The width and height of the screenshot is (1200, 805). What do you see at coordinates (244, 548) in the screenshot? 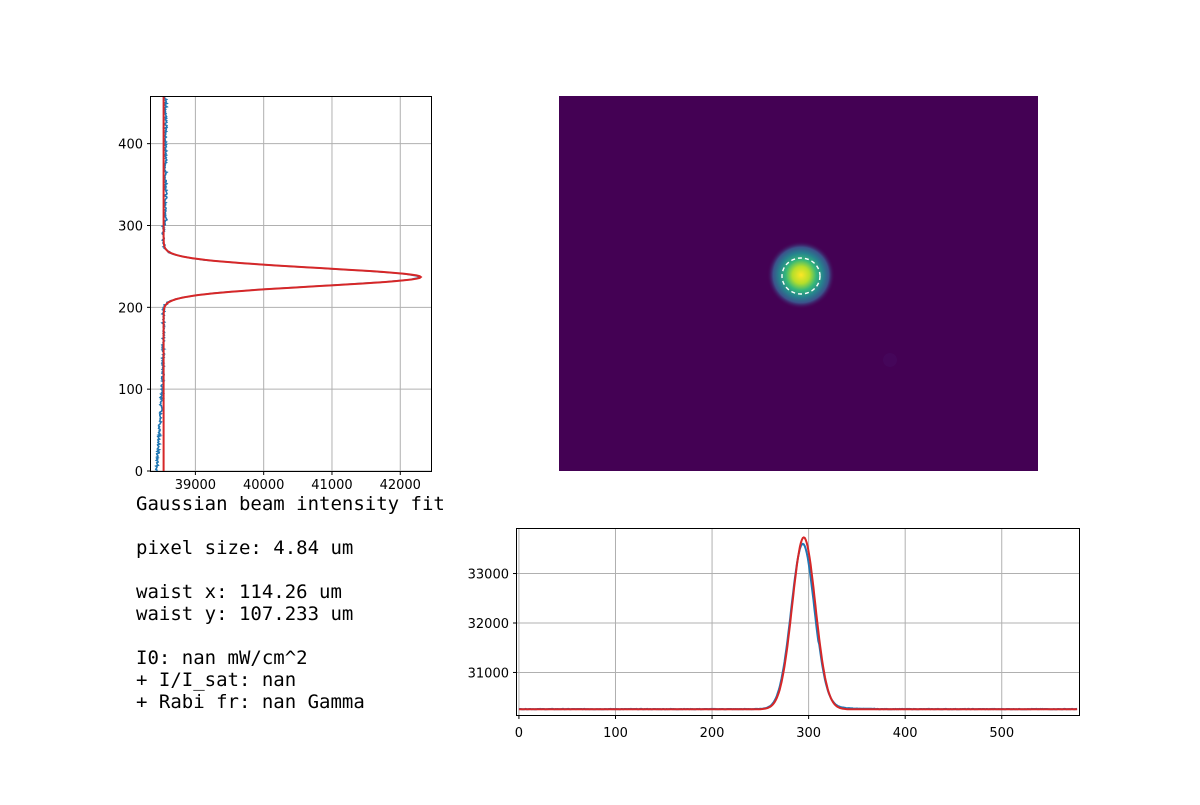
I see `info-pixel-size: pixel size: 4.84 um` at bounding box center [244, 548].